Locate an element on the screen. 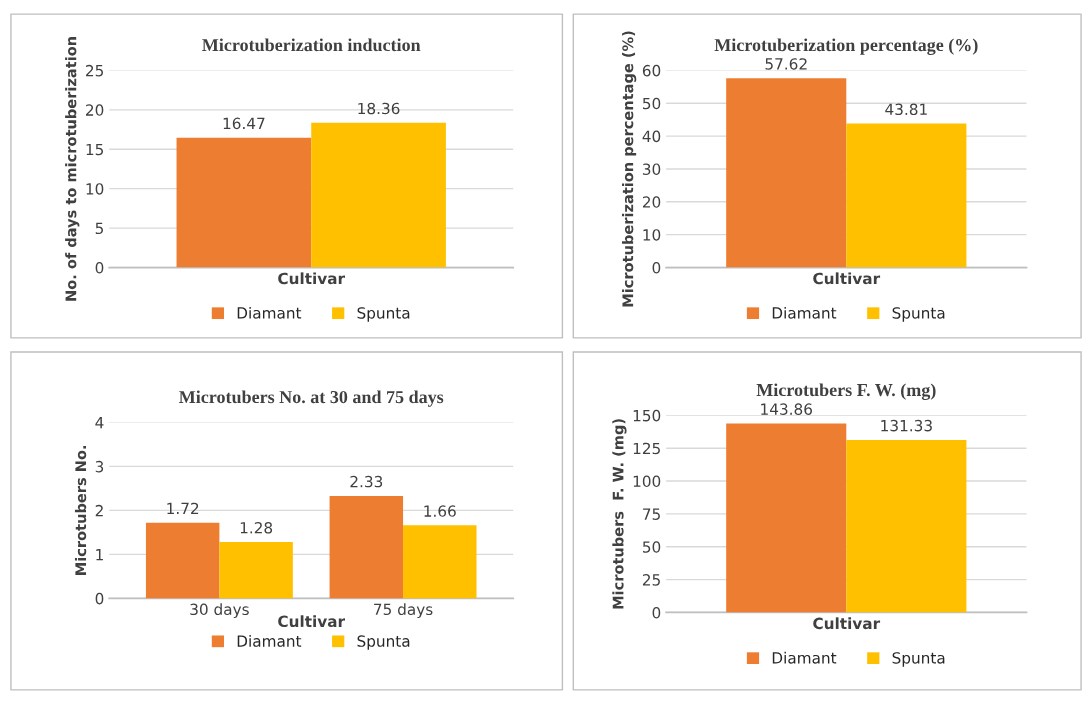 Image resolution: width=1092 pixels, height=704 pixels. y-tick-label: 15 is located at coordinates (94, 149).